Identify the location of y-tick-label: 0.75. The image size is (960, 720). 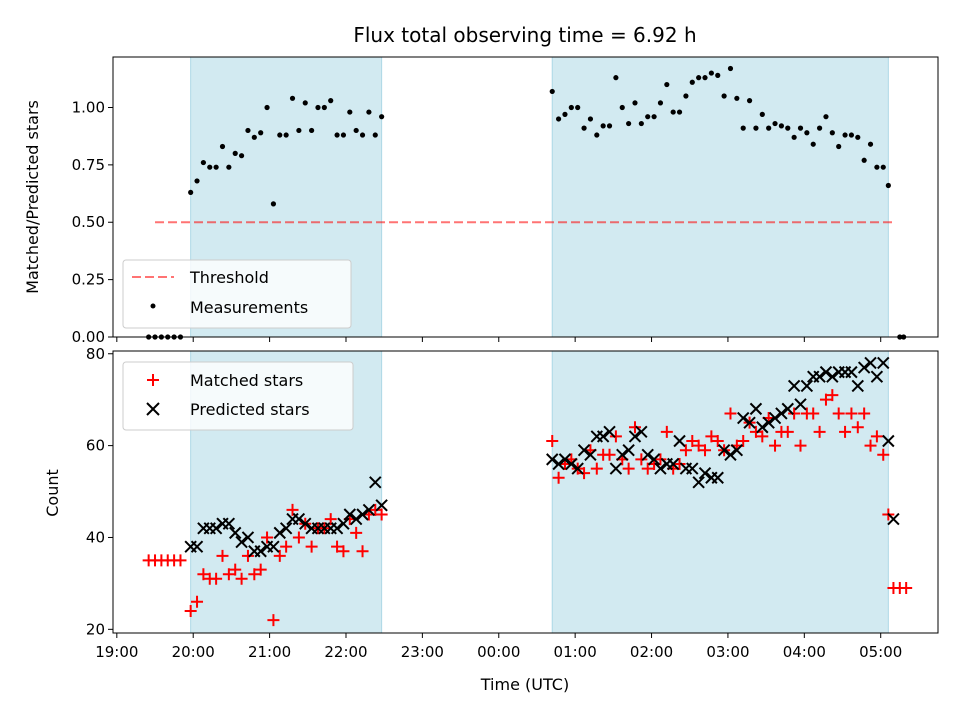
(88, 165).